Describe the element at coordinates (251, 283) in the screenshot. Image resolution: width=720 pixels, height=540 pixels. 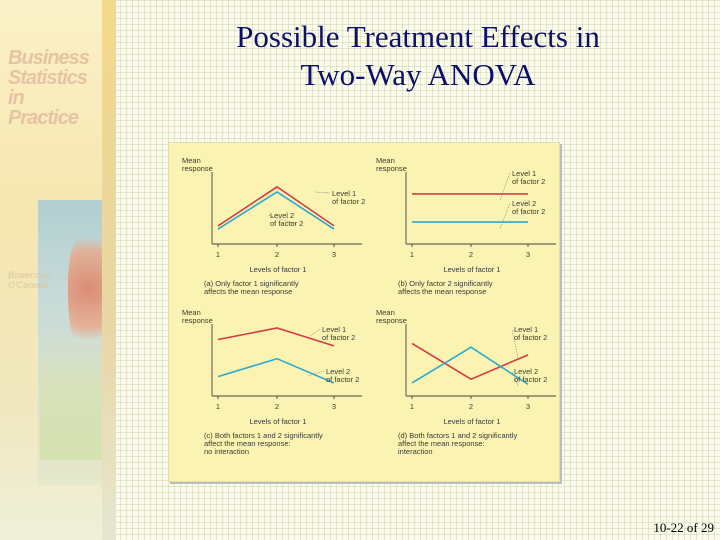
I see `panel-caption: (a) Only factor 1 significantly` at that location.